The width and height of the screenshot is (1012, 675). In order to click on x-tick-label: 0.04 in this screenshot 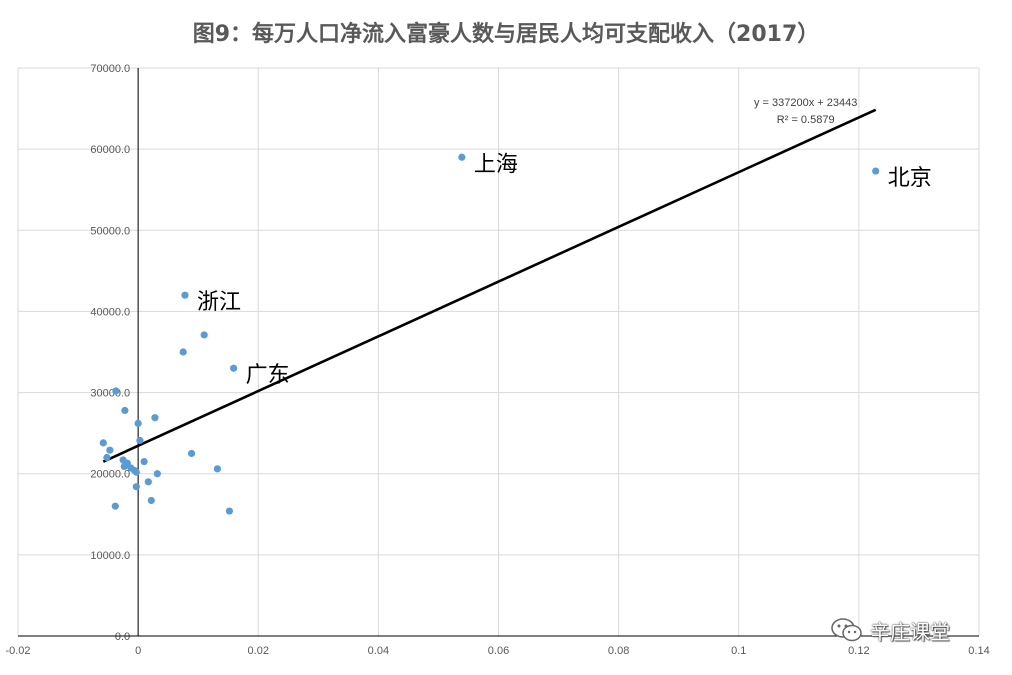, I will do `click(378, 651)`.